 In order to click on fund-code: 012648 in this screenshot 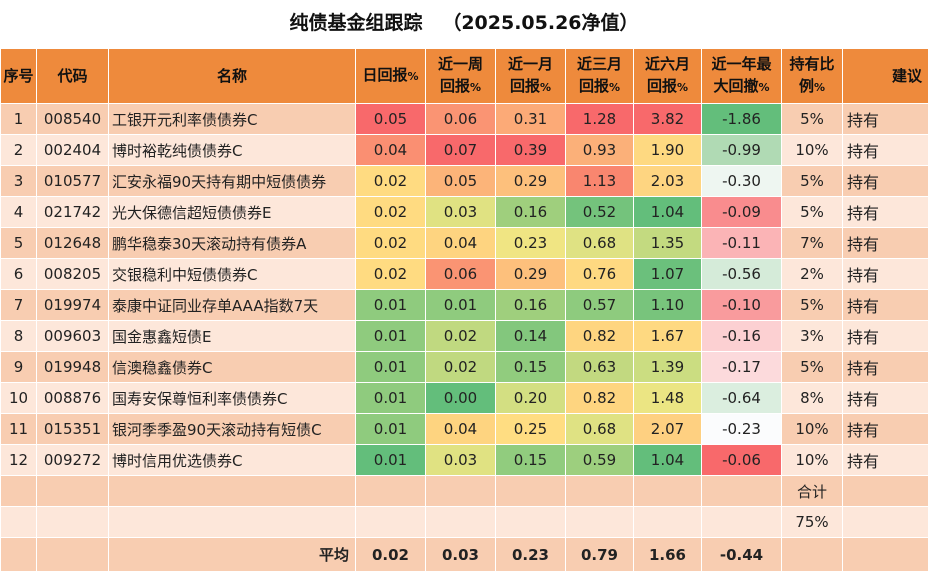, I will do `click(73, 243)`.